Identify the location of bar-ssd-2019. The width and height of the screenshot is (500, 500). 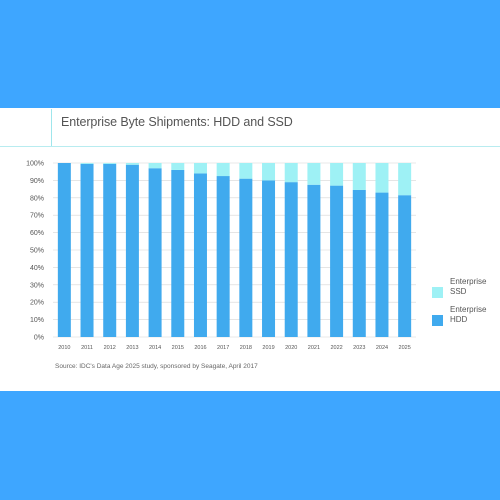
(269, 172).